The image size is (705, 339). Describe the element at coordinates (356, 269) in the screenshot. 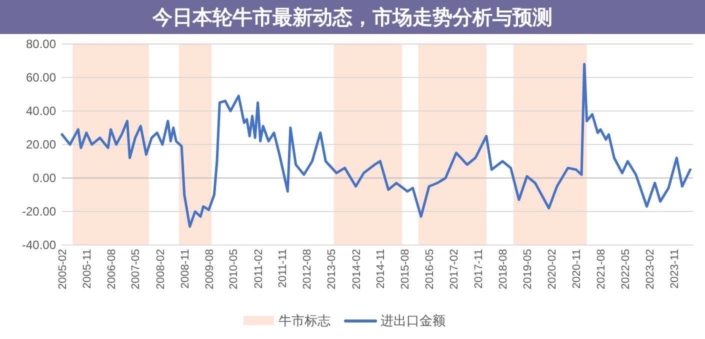

I see `x-tick-label: 2014-02` at that location.